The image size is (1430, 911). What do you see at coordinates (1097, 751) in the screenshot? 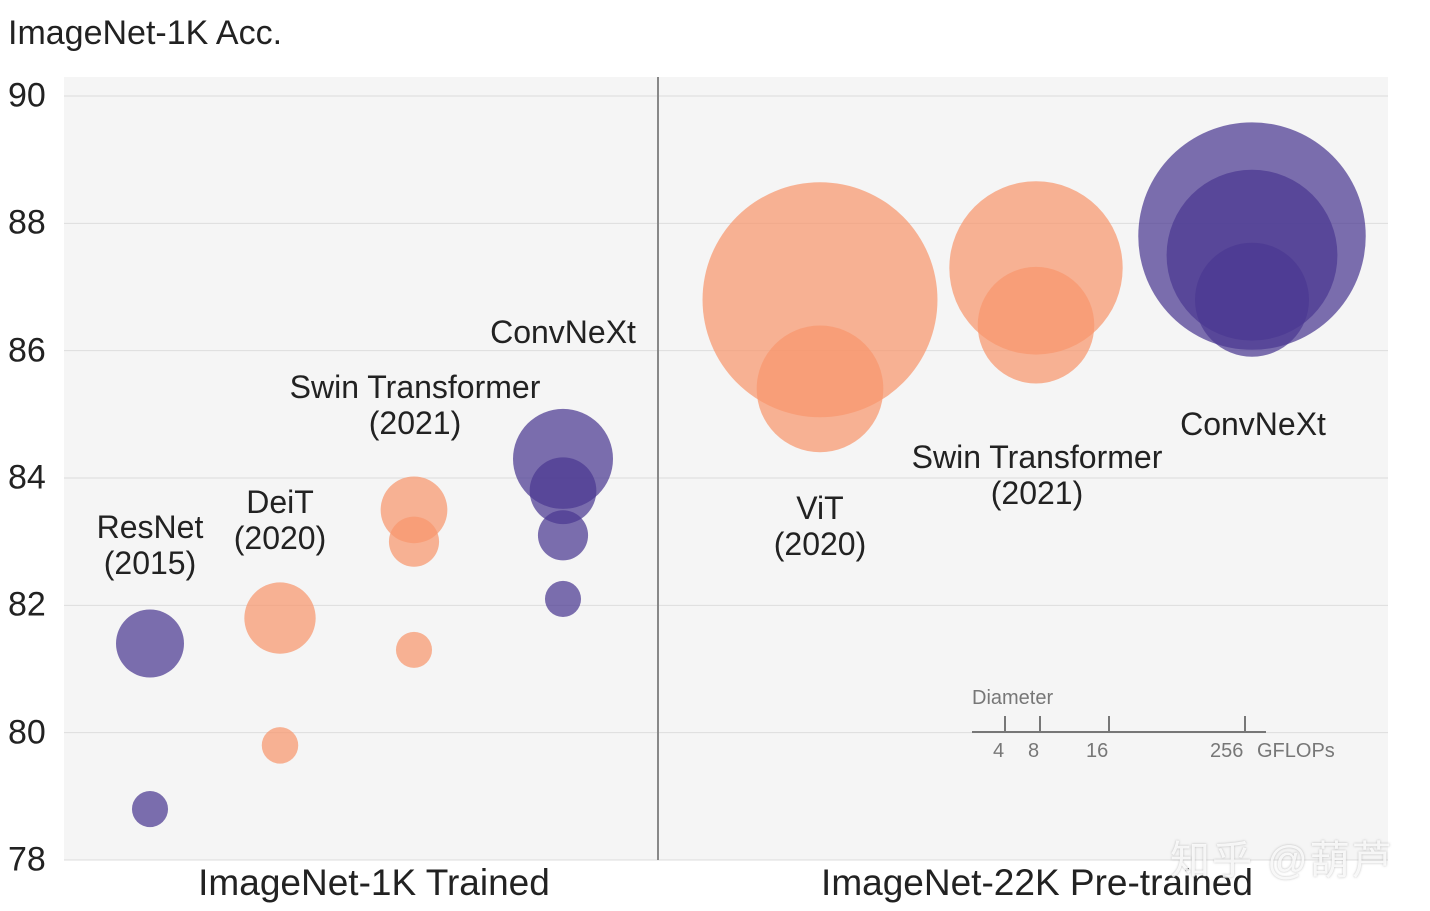
I see `size-legend-tick: 16` at bounding box center [1097, 751].